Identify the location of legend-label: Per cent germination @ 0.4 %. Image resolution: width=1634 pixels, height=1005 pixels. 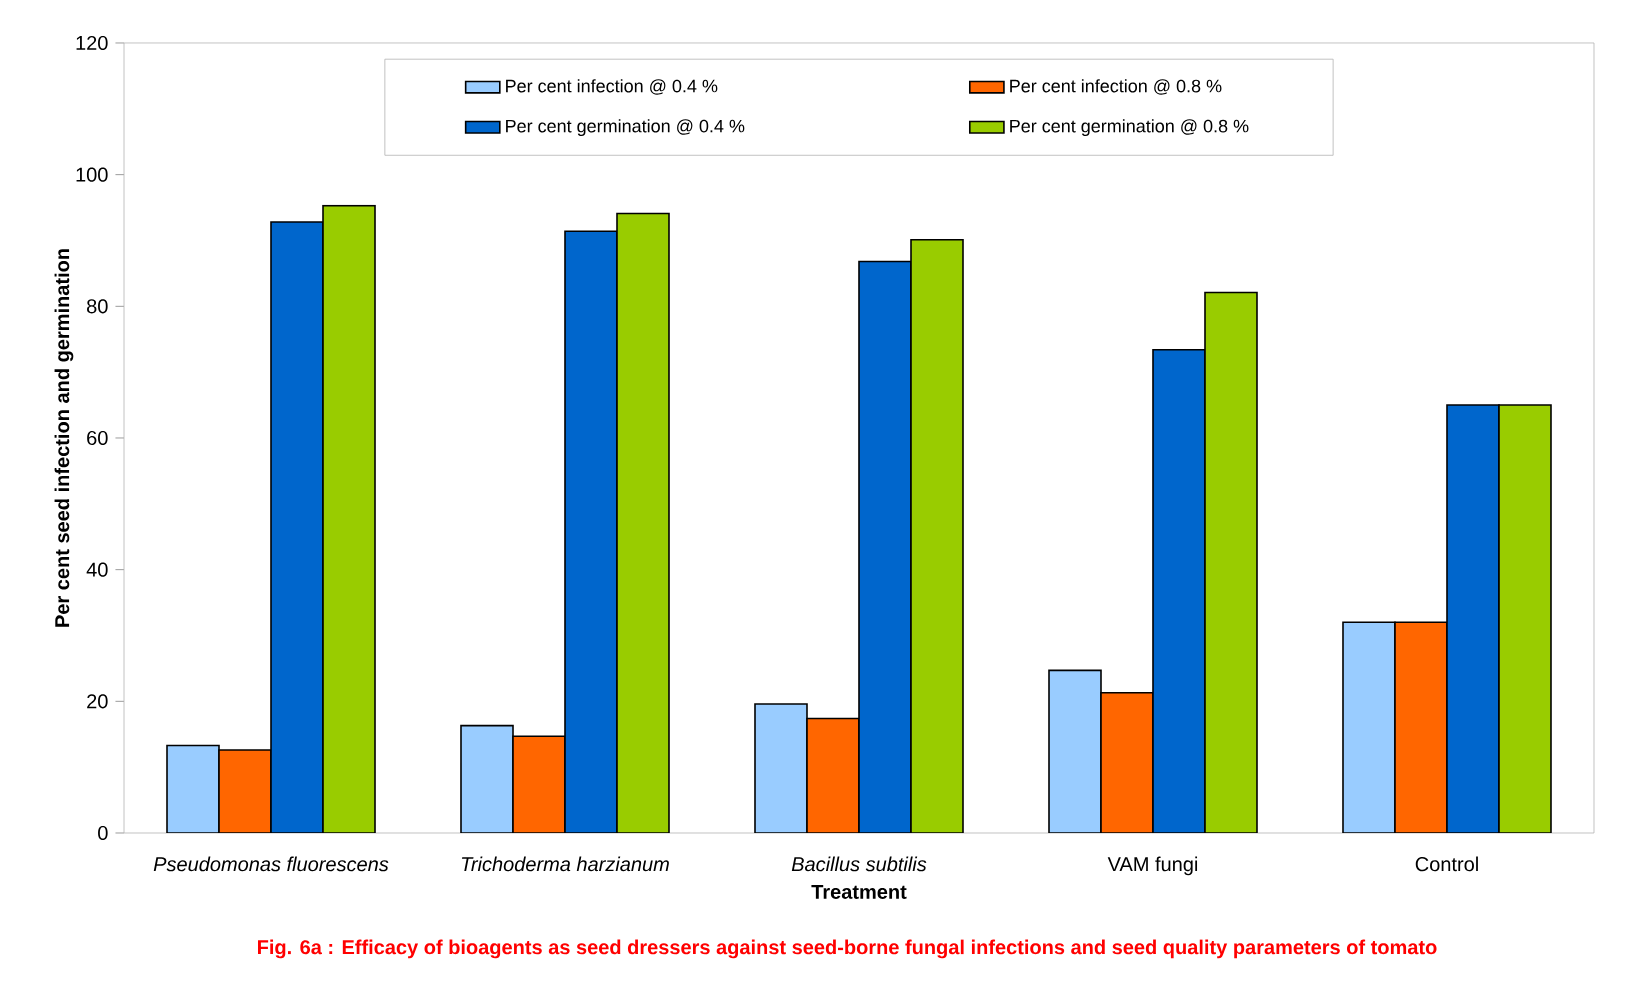
(625, 128).